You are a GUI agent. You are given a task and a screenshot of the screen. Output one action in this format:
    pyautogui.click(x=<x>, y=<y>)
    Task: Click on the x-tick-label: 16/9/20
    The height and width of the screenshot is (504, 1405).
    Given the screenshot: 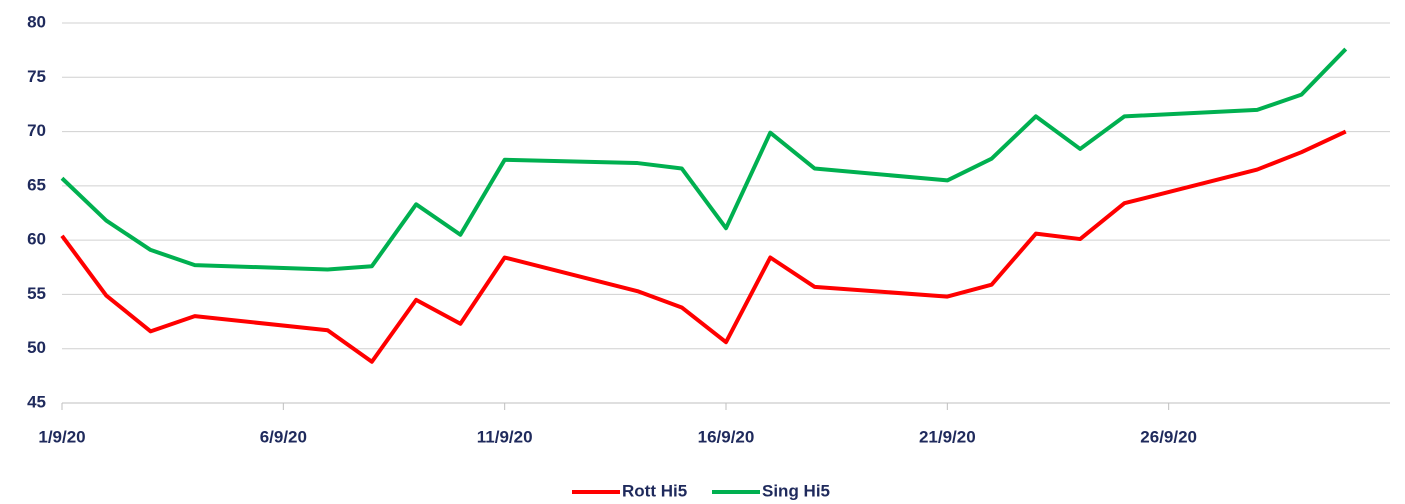 What is the action you would take?
    pyautogui.click(x=726, y=436)
    